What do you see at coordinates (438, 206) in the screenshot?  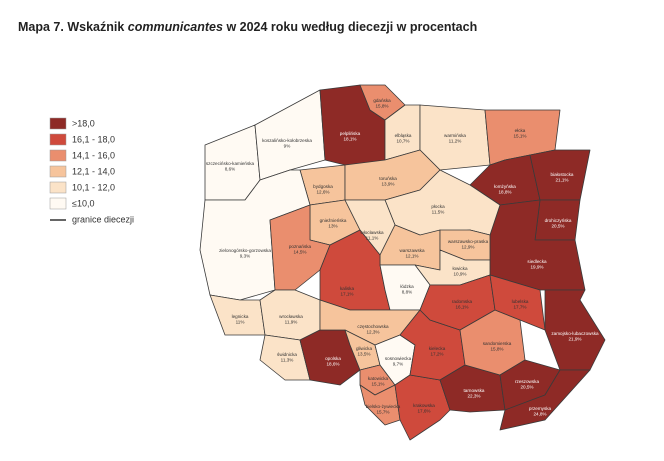 I see `region-name: płocka` at bounding box center [438, 206].